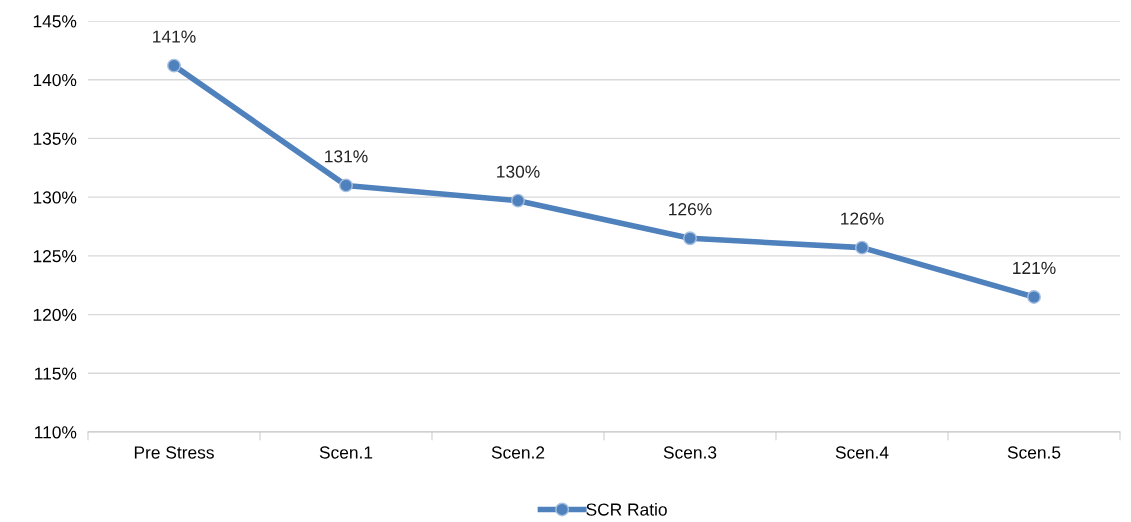 This screenshot has height=522, width=1131. I want to click on y-tick-label: 140%, so click(55, 80).